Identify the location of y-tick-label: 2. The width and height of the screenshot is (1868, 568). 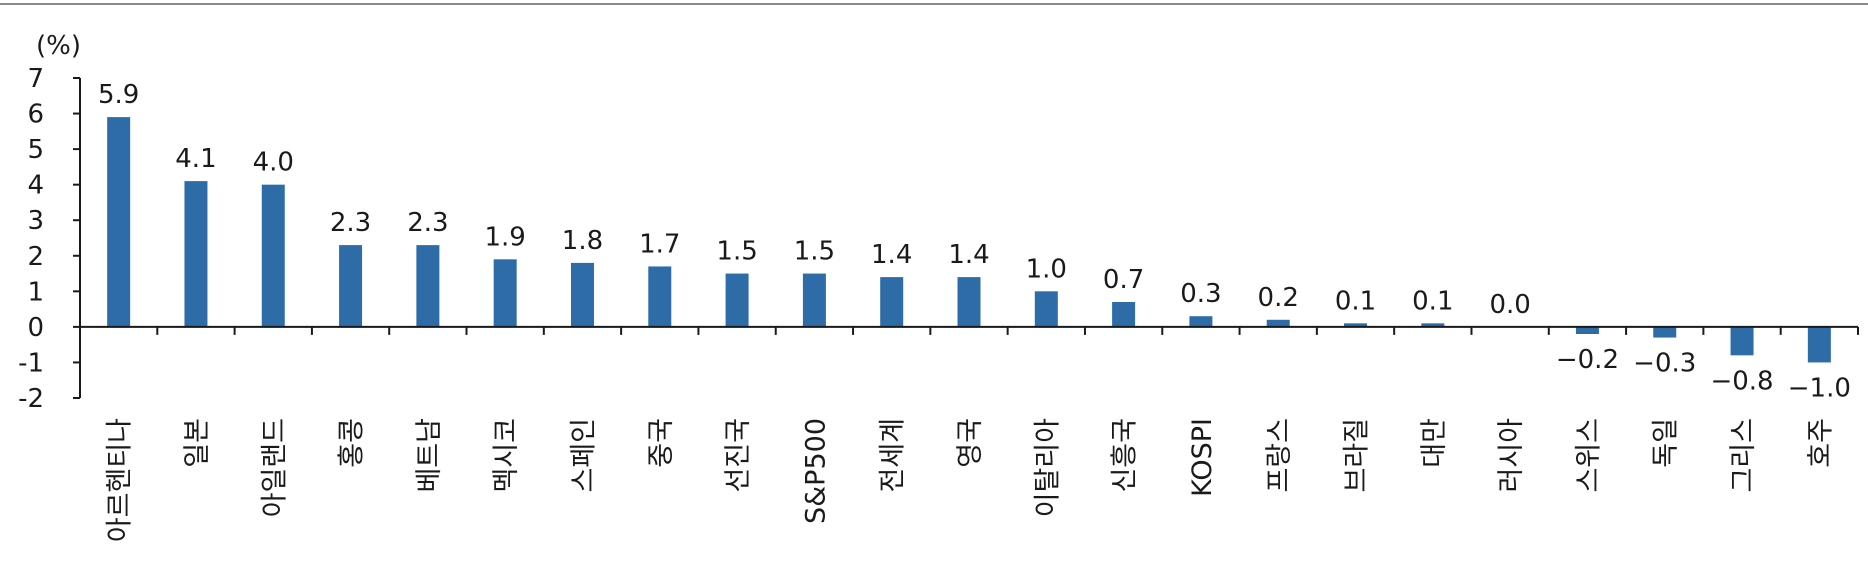
(35, 257).